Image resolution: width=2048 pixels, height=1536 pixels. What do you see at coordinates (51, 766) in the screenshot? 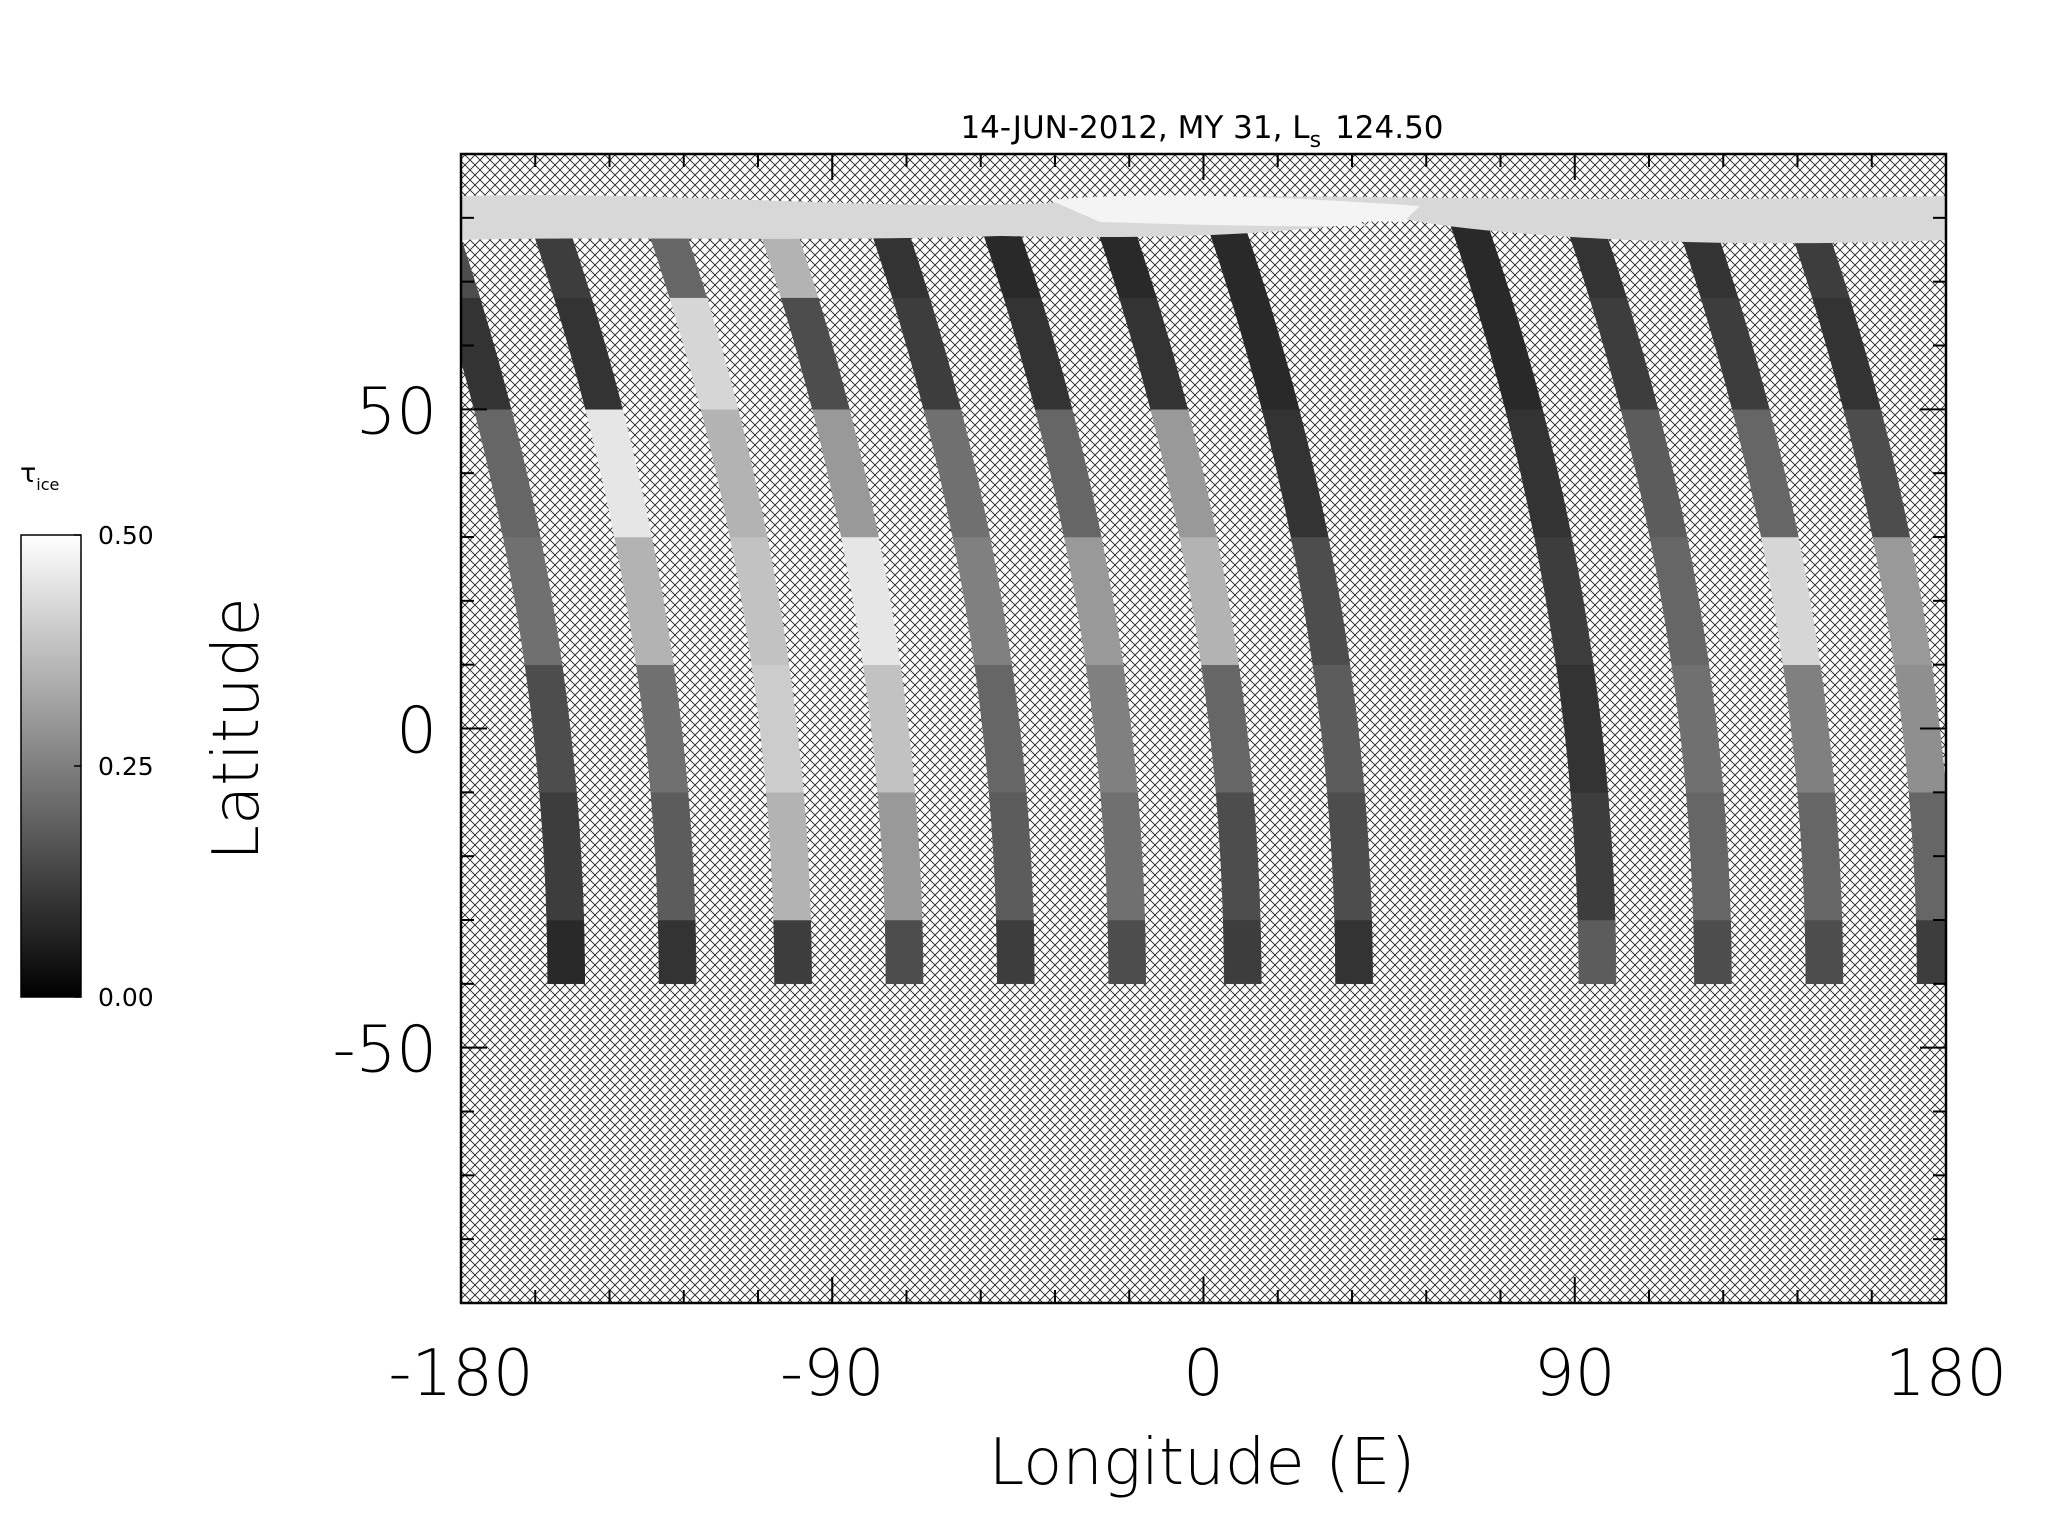
I see `colorbar` at bounding box center [51, 766].